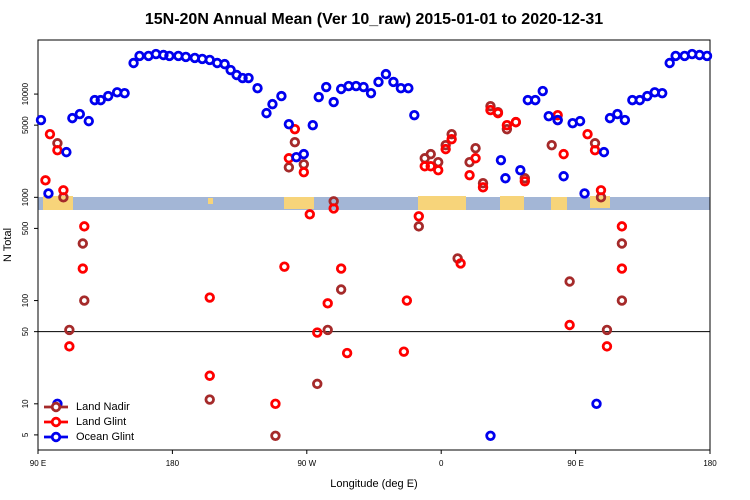 The height and width of the screenshot is (500, 750). Describe the element at coordinates (8, 245) in the screenshot. I see `y-axis-label: N Total` at that location.